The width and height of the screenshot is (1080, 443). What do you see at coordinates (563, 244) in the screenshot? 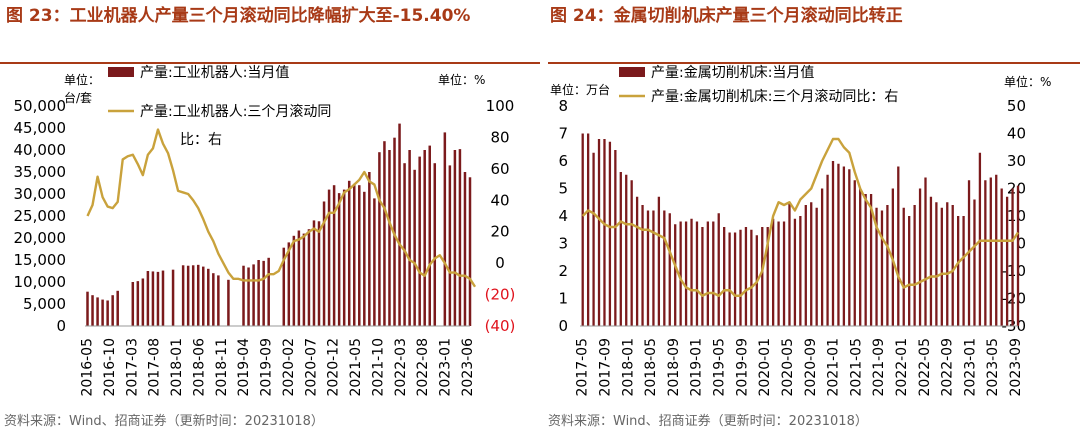
I see `y-tick-left: 3` at bounding box center [563, 244].